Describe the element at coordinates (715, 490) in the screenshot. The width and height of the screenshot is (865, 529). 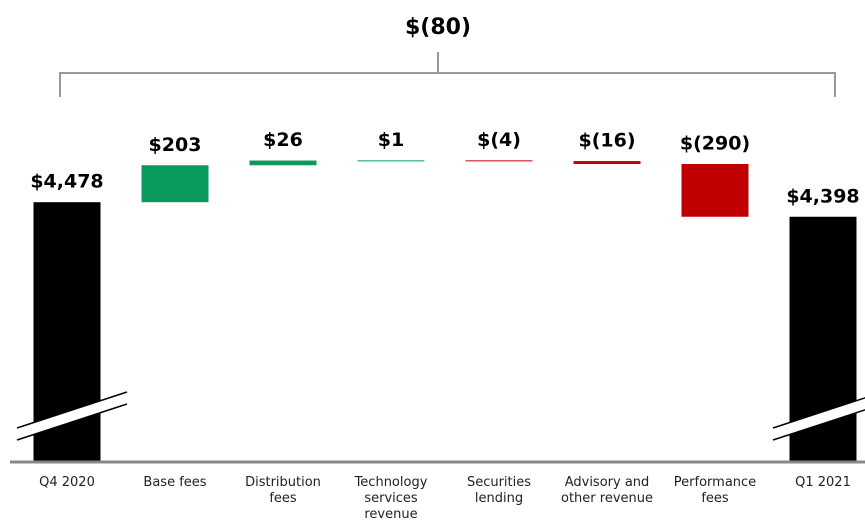
I see `x-tick-label: Performance fees` at that location.